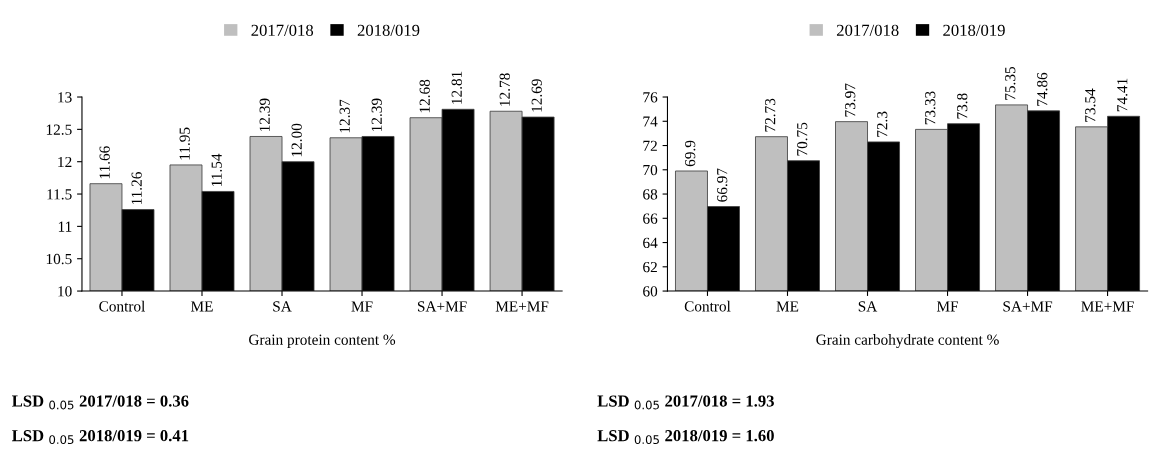  I want to click on y-tick-label: 11, so click(65, 226).